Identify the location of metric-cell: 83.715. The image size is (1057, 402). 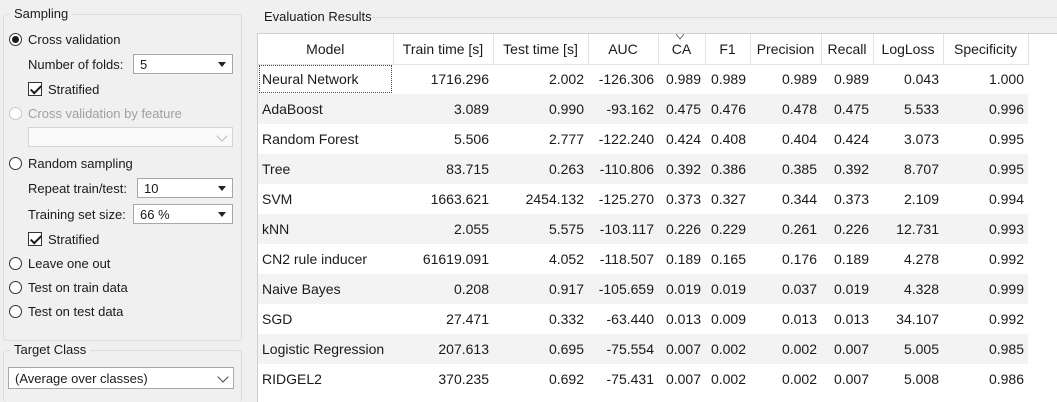
(443, 169).